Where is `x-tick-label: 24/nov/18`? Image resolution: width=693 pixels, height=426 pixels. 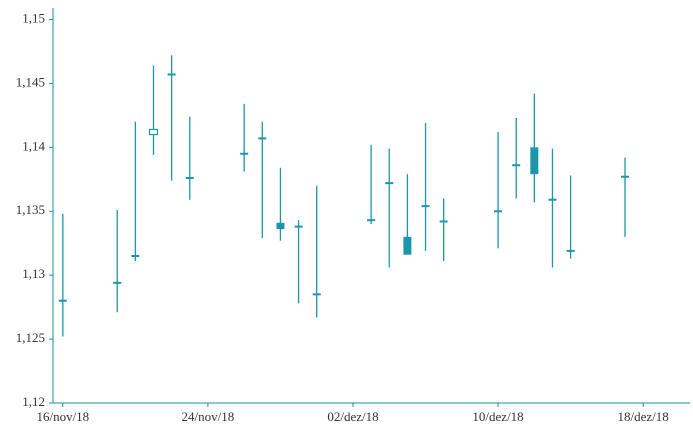
x-tick-label: 24/nov/18 is located at coordinates (208, 416).